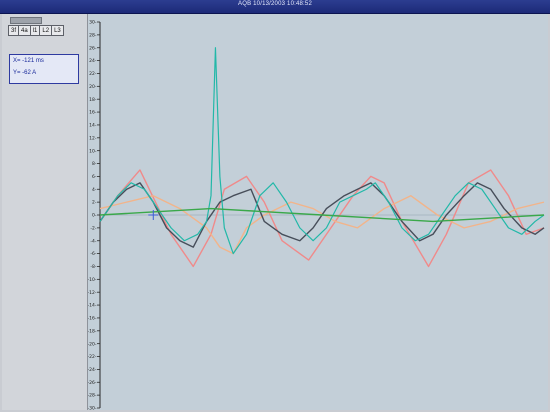 The width and height of the screenshot is (550, 412). What do you see at coordinates (94, 203) in the screenshot?
I see `y-tick-label: 2-` at bounding box center [94, 203].